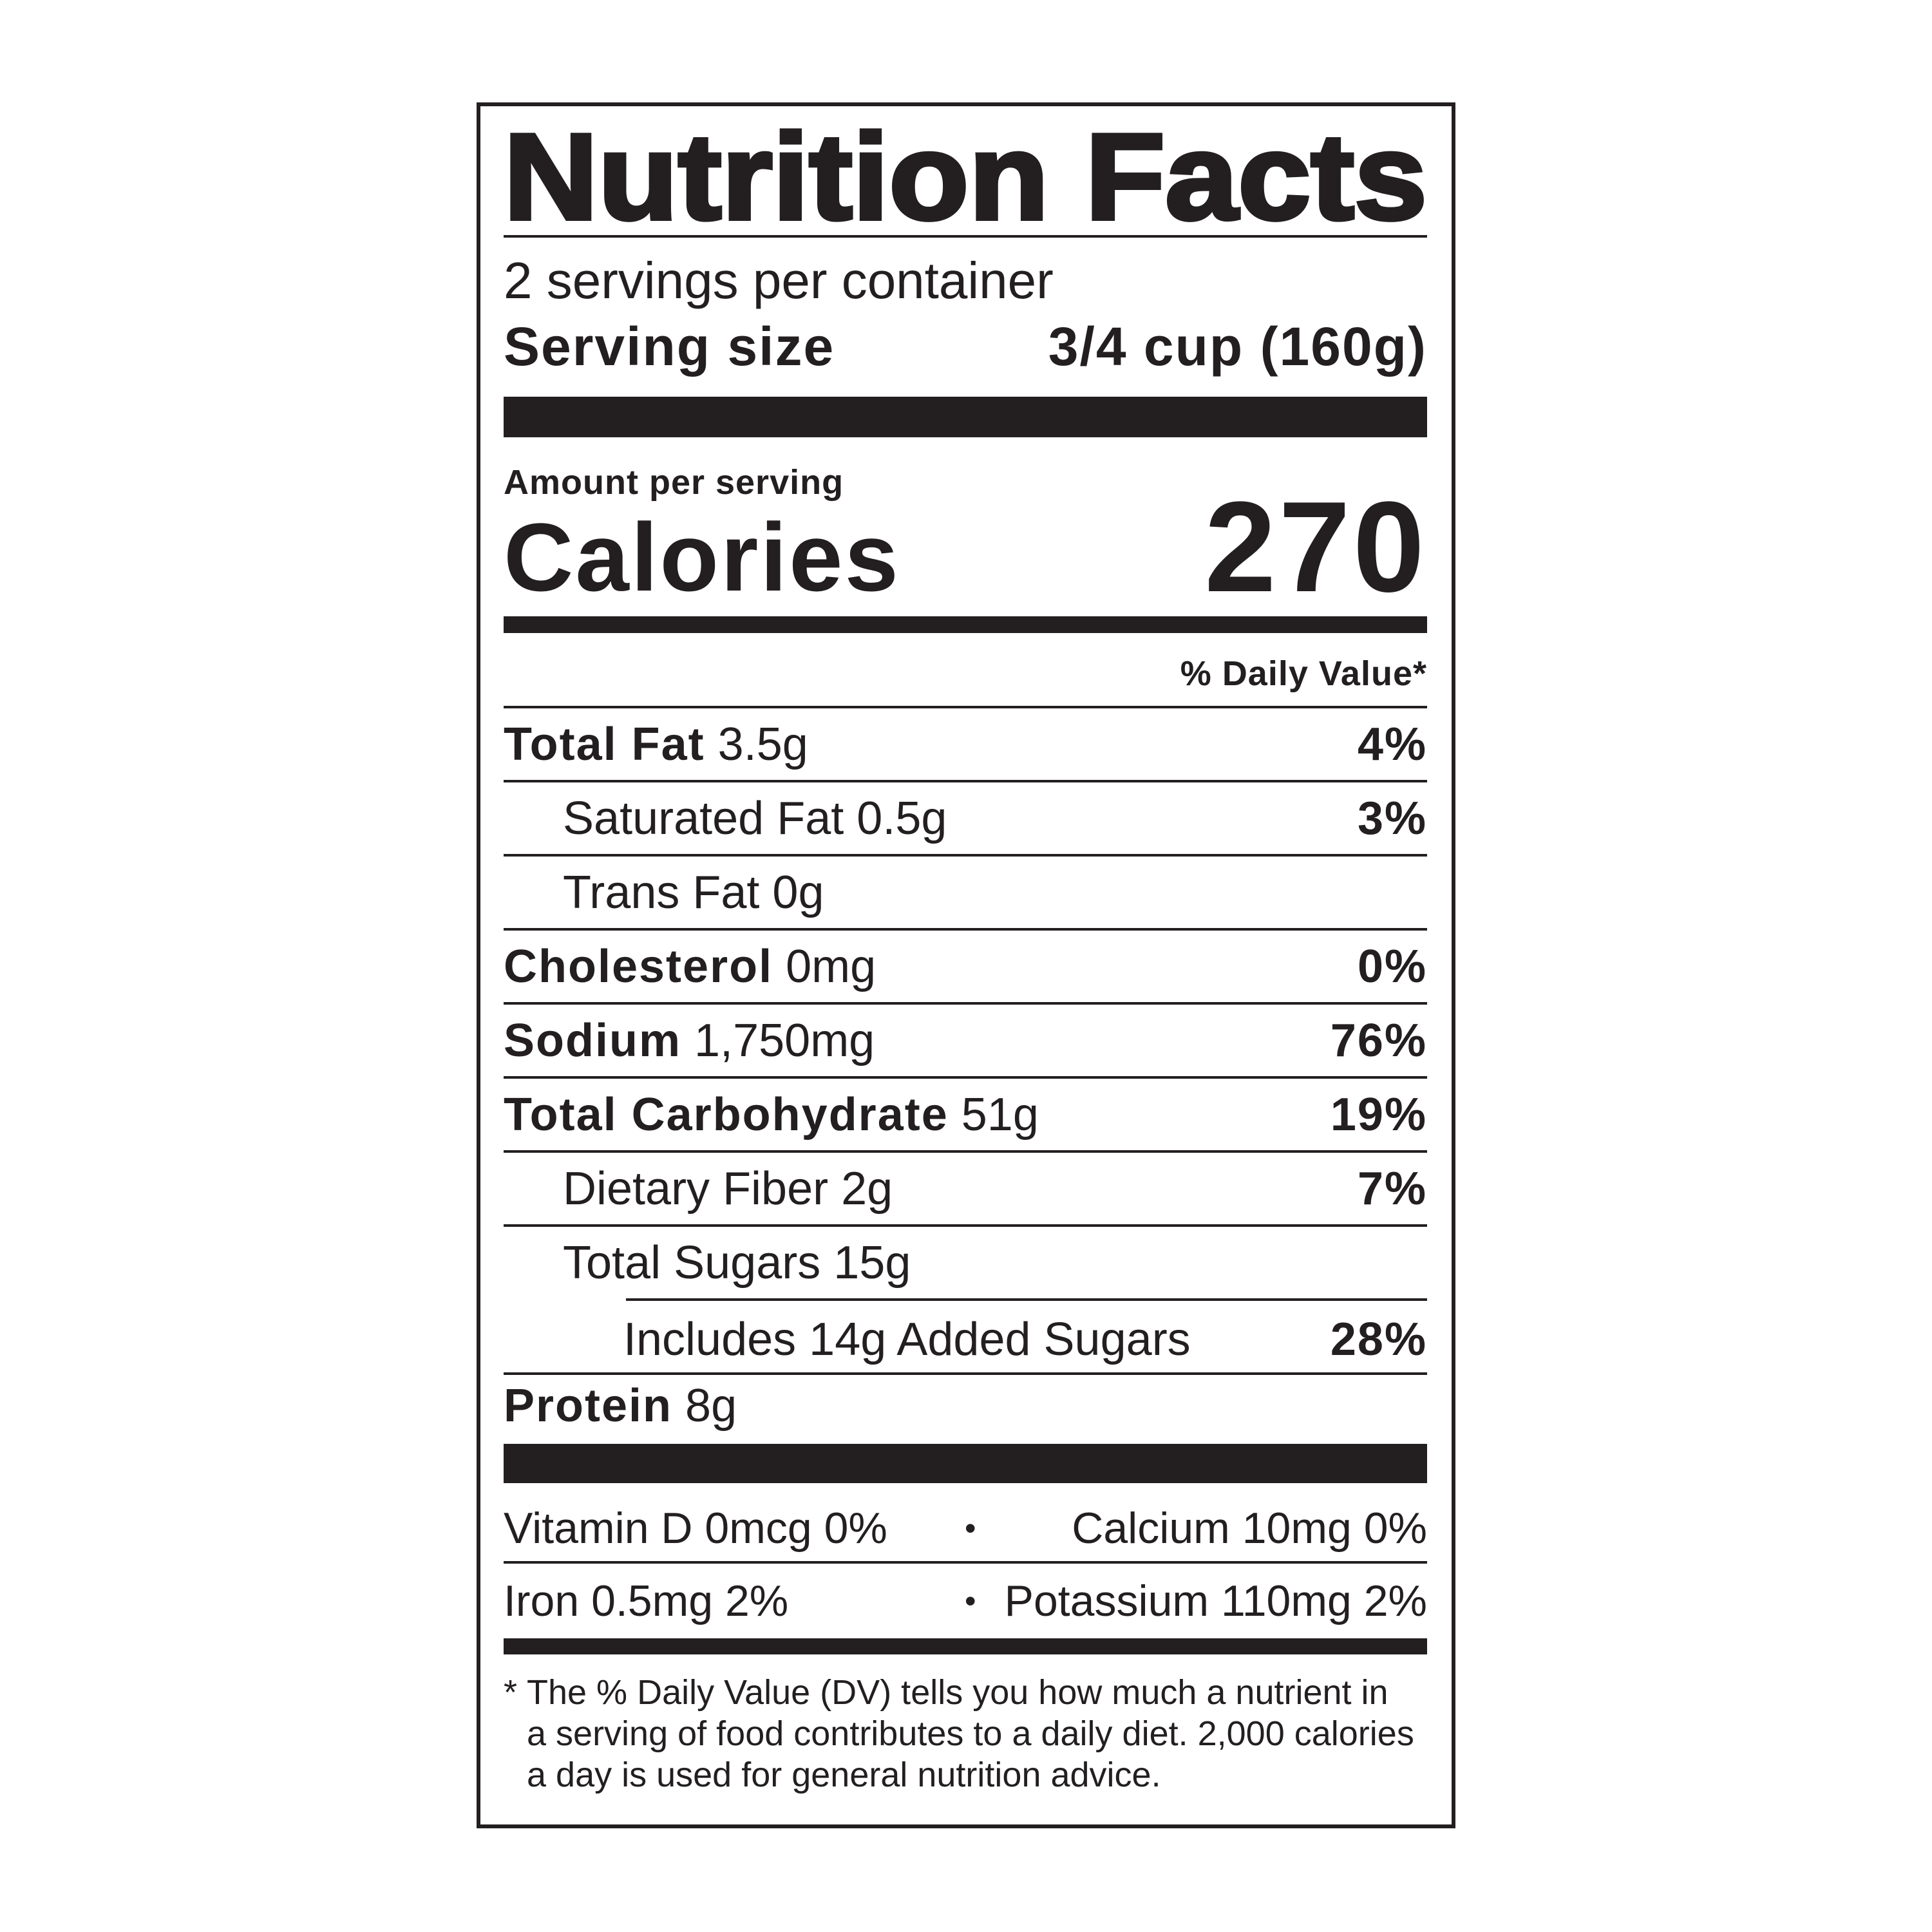 This screenshot has height=1932, width=1932. Describe the element at coordinates (702, 557) in the screenshot. I see `calories-label: Calories` at that location.